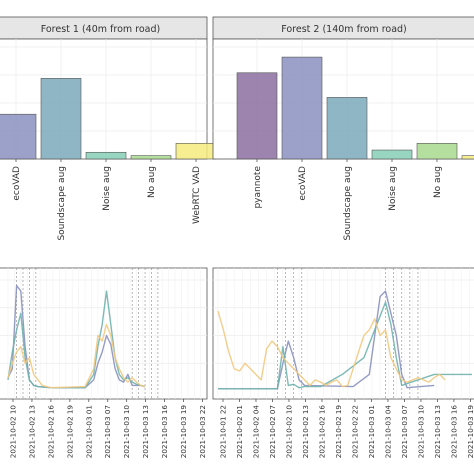  I want to click on panel-title: Forest 2 (140m from road), so click(344, 29).